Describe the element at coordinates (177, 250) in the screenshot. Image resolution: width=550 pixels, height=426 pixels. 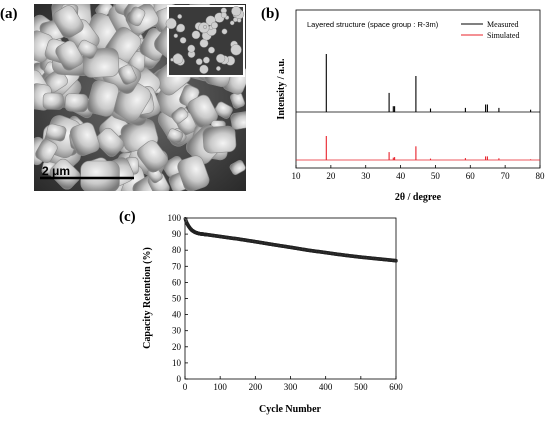
I see `cap-y-tick-label: 80` at that location.